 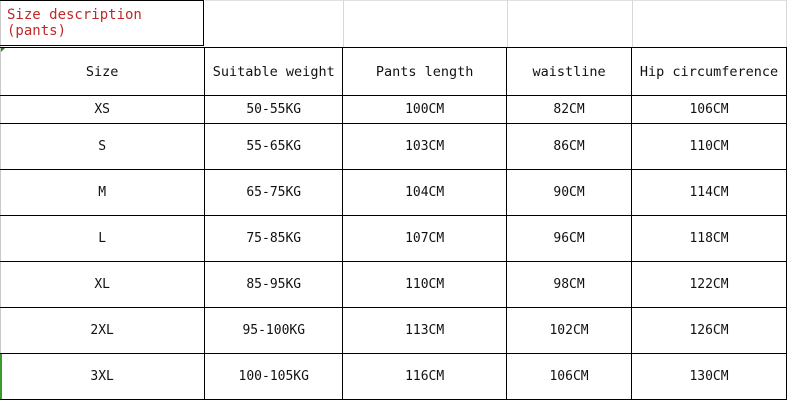 I want to click on header-hip: Hip circumference, so click(x=709, y=71).